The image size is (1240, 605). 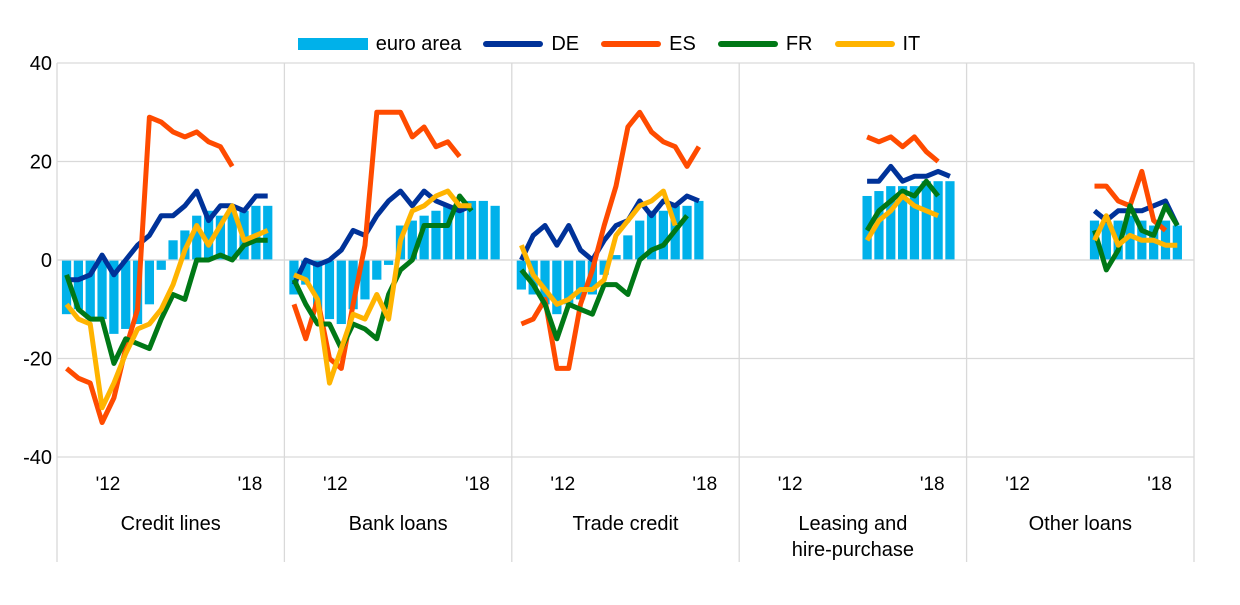 I want to click on panel-label: Trade credit, so click(x=626, y=524).